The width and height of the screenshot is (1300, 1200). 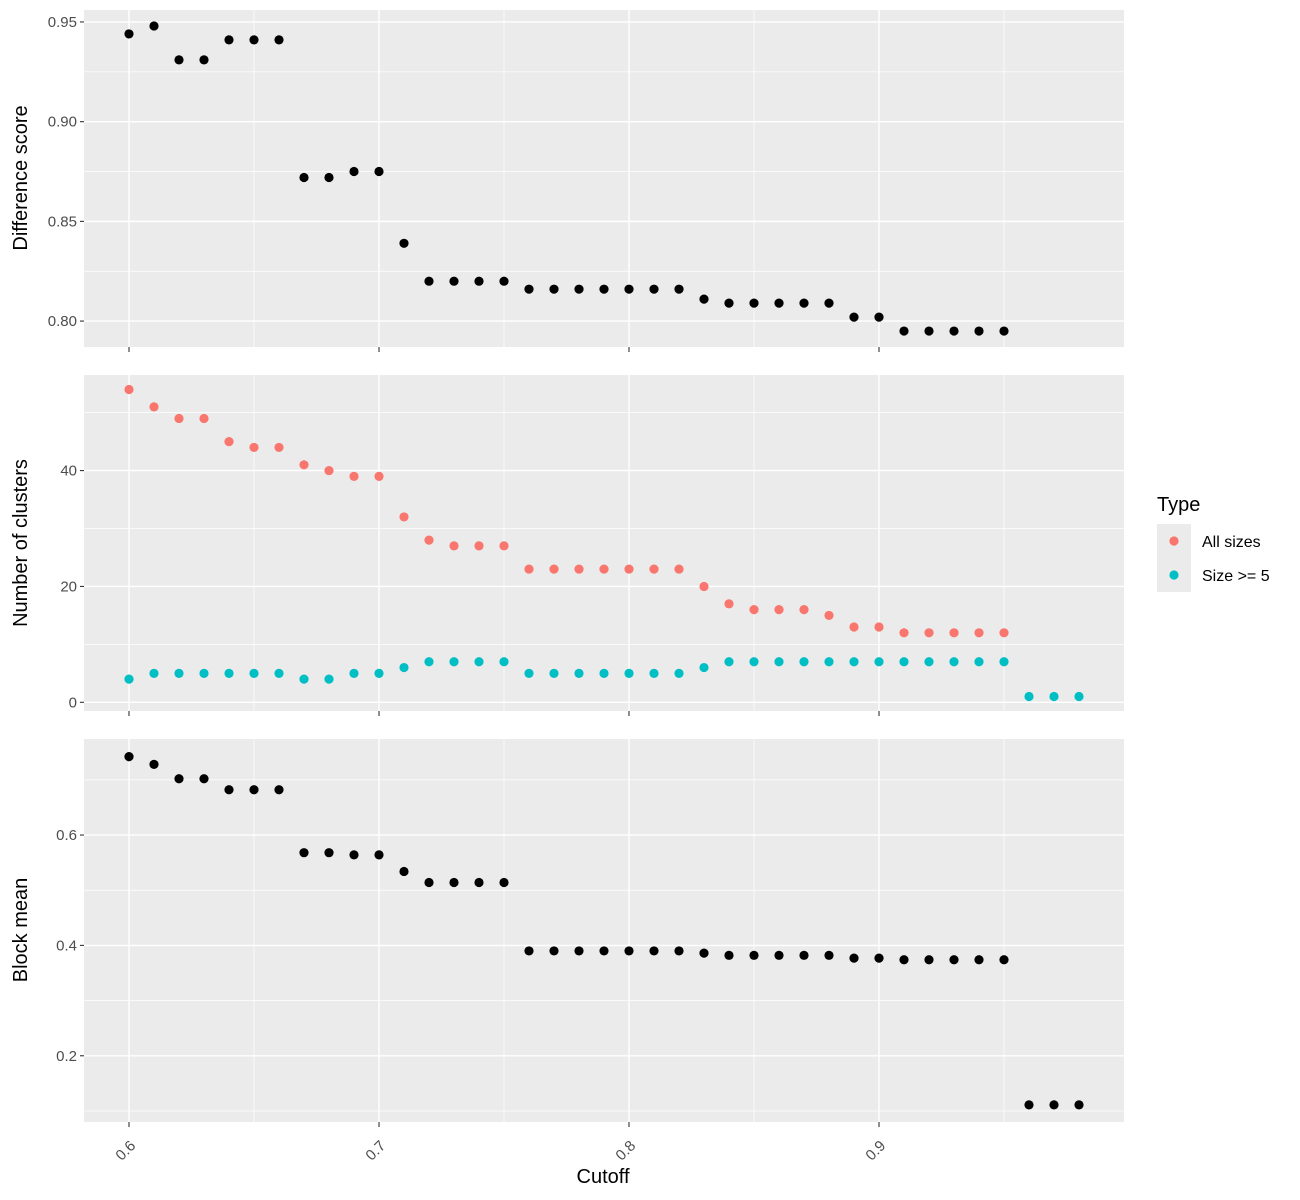 I want to click on x-tick-label: 0.9, so click(x=875, y=1150).